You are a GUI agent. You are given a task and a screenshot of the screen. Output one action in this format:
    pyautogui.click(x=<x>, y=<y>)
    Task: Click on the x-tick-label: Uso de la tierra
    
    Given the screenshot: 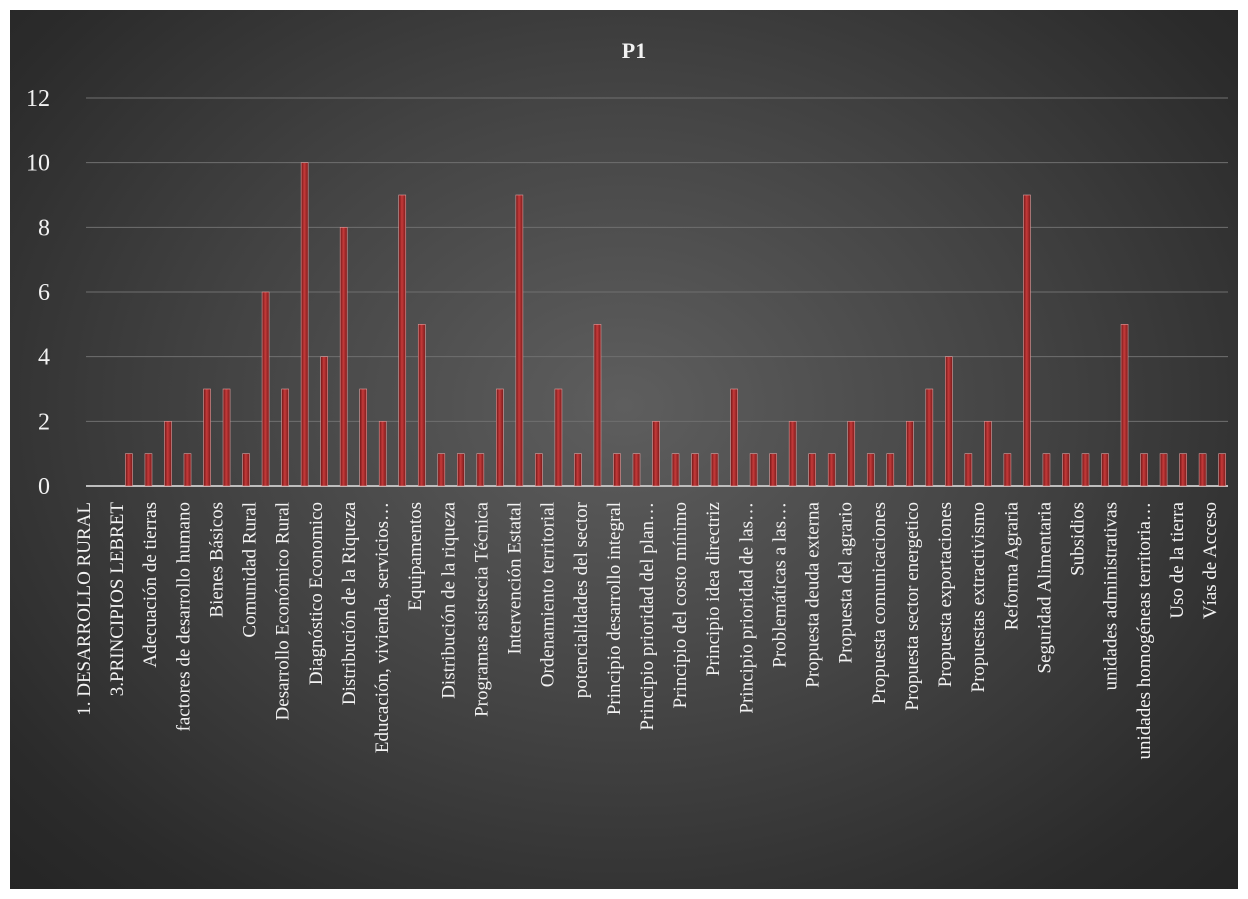 What is the action you would take?
    pyautogui.click(x=1177, y=559)
    